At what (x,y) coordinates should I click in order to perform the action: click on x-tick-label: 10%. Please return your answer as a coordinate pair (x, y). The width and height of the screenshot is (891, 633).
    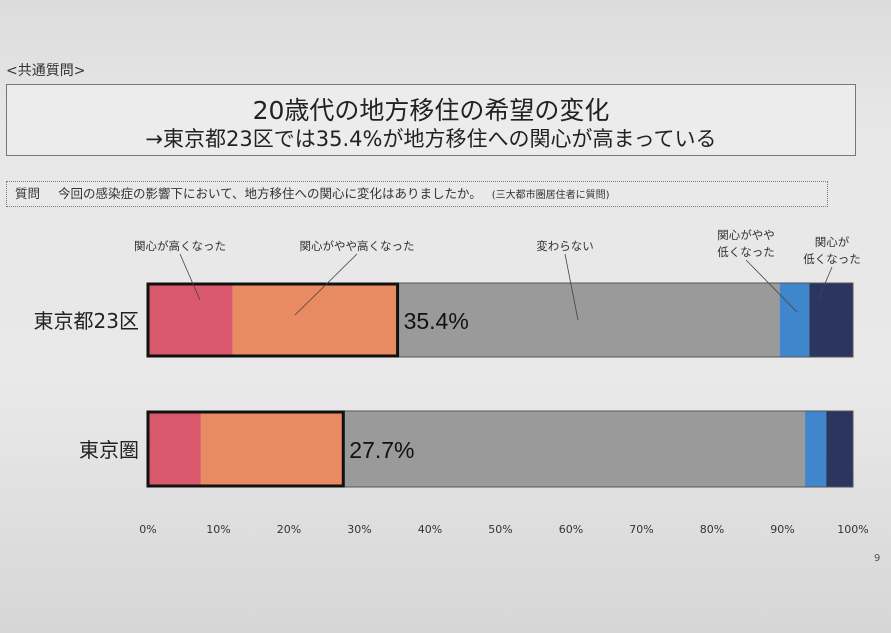
    Looking at the image, I should click on (218, 529).